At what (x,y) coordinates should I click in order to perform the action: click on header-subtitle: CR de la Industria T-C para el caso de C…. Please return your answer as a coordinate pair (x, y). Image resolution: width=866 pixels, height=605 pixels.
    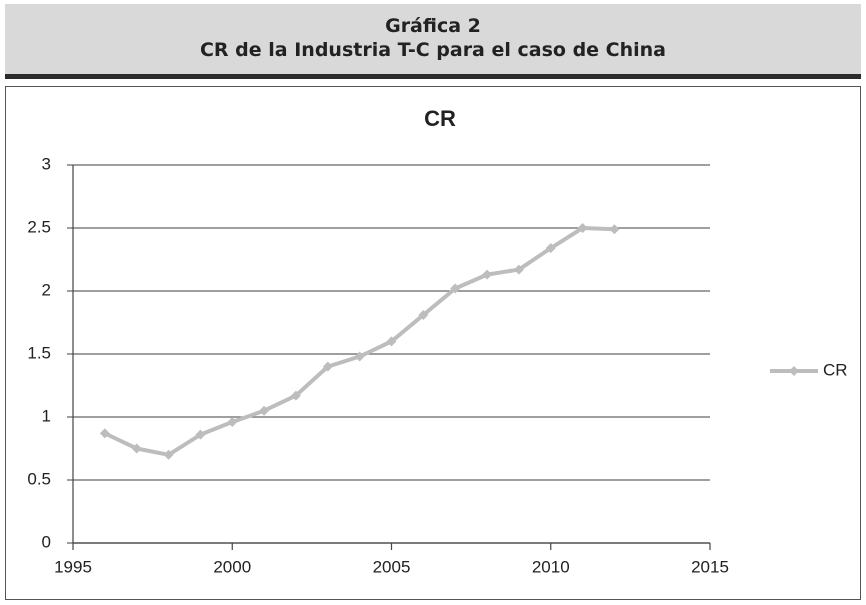
    Looking at the image, I should click on (433, 50).